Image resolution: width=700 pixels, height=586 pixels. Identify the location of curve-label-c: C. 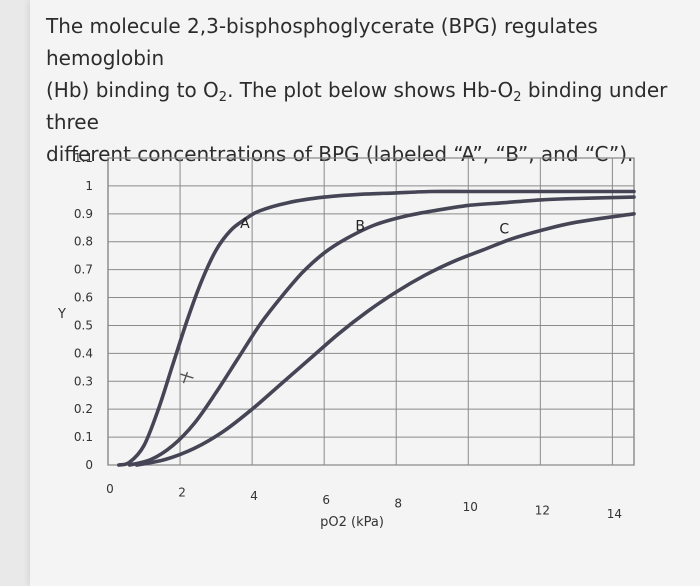
(504, 229).